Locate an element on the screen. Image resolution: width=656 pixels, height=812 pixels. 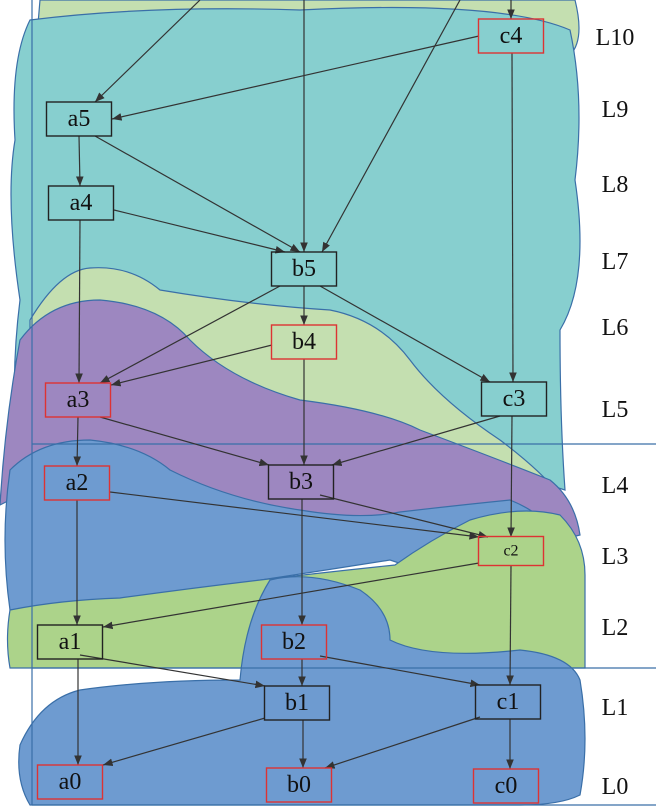
node-label: a0 is located at coordinates (70, 782).